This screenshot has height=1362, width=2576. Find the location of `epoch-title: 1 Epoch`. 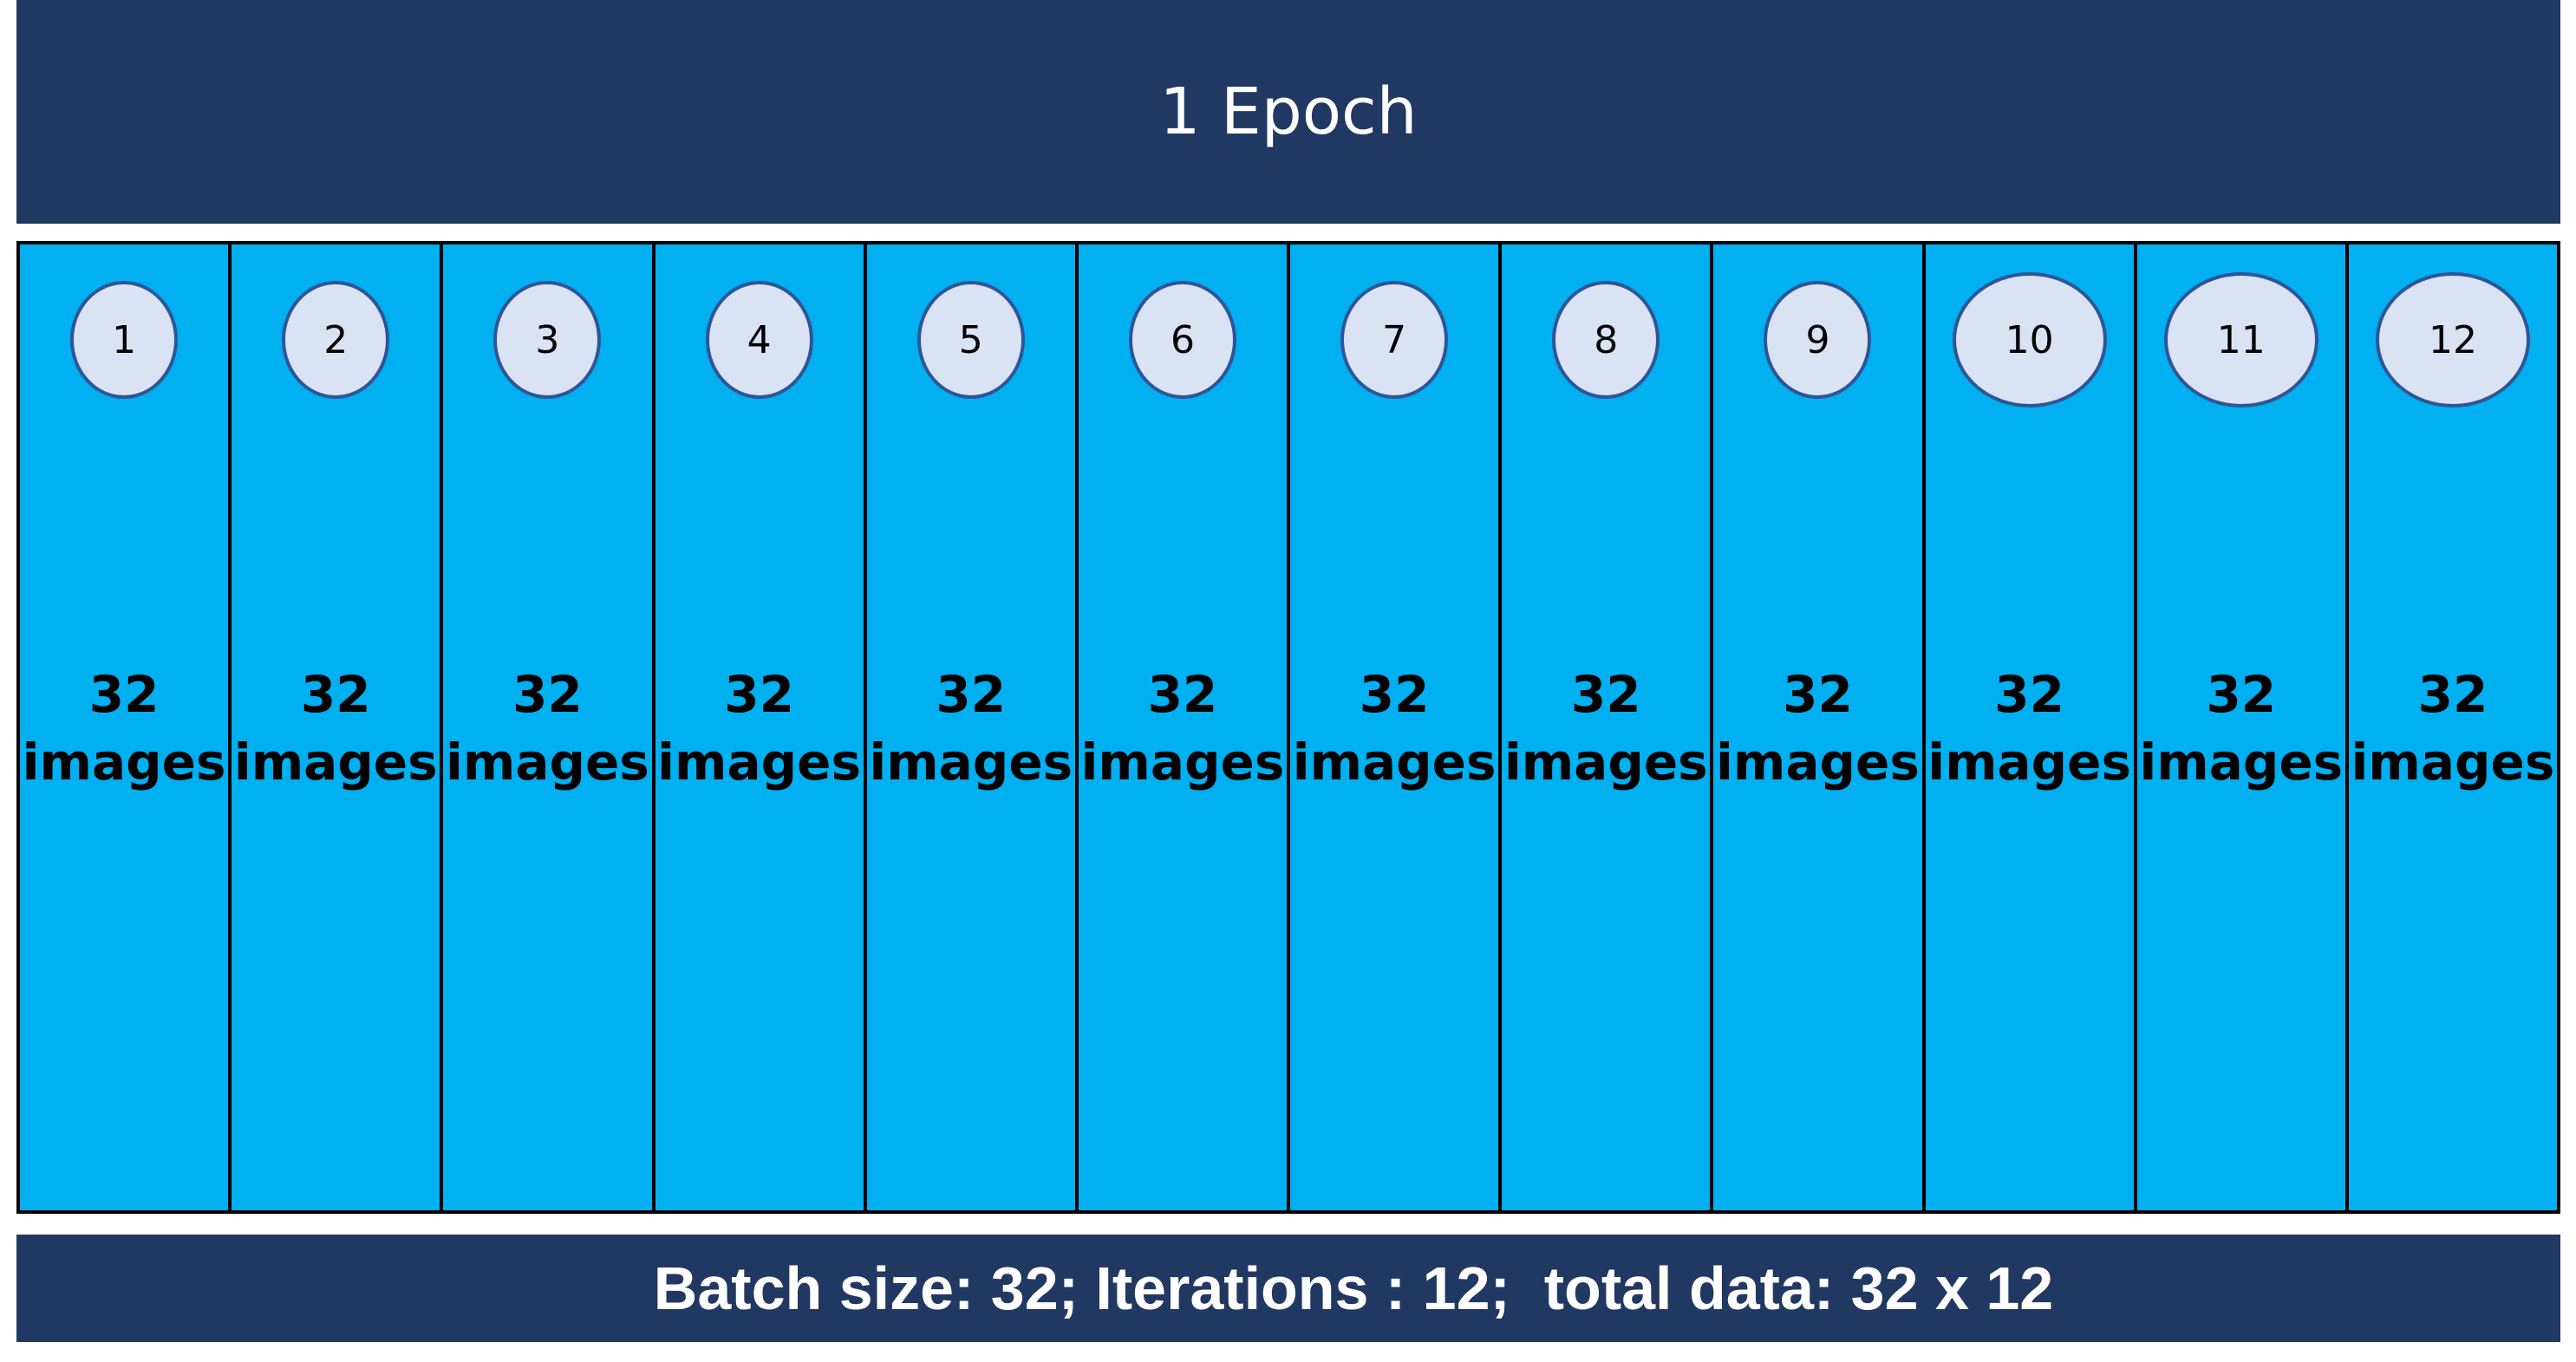

epoch-title: 1 Epoch is located at coordinates (1289, 112).